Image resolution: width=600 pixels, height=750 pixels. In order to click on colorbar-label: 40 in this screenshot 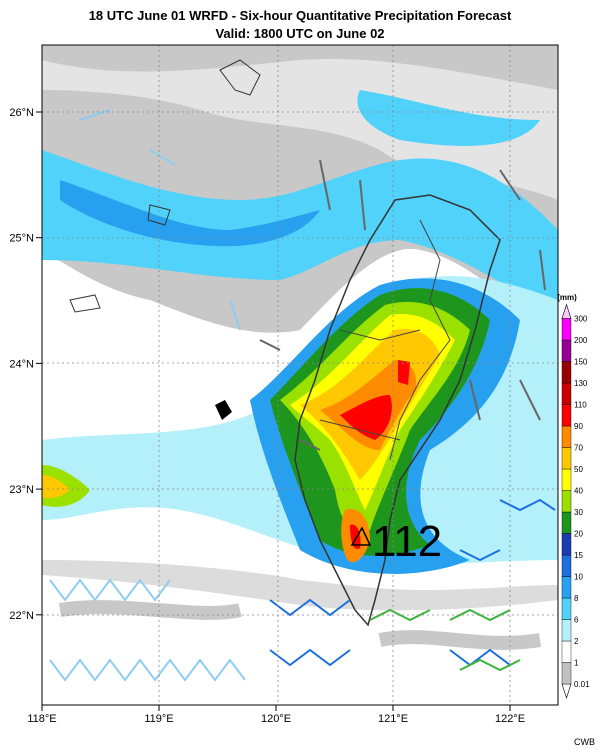, I will do `click(578, 491)`.